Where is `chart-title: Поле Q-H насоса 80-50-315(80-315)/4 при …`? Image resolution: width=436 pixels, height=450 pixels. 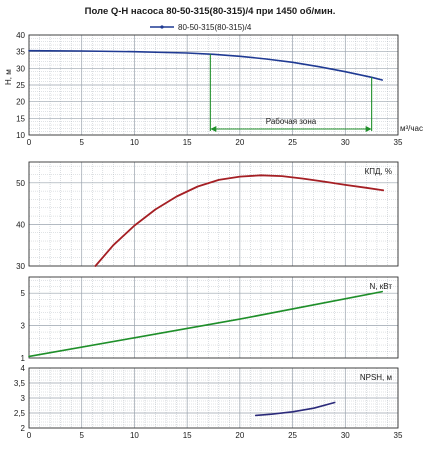
chart-title: Поле Q-H насоса 80-50-315(80-315)/4 при … is located at coordinates (210, 11).